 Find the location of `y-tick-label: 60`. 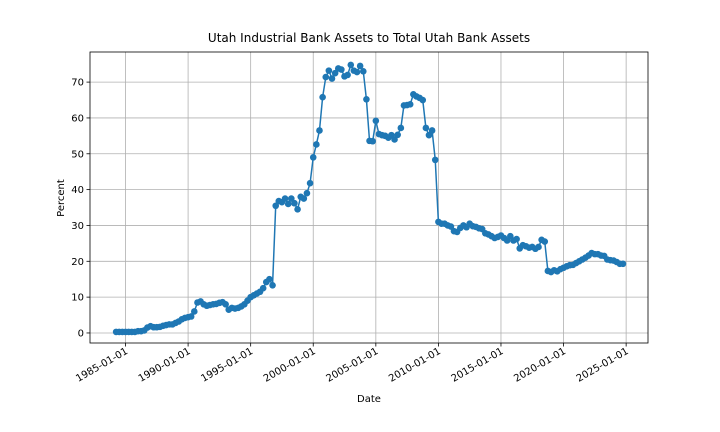

y-tick-label: 60 is located at coordinates (77, 118).